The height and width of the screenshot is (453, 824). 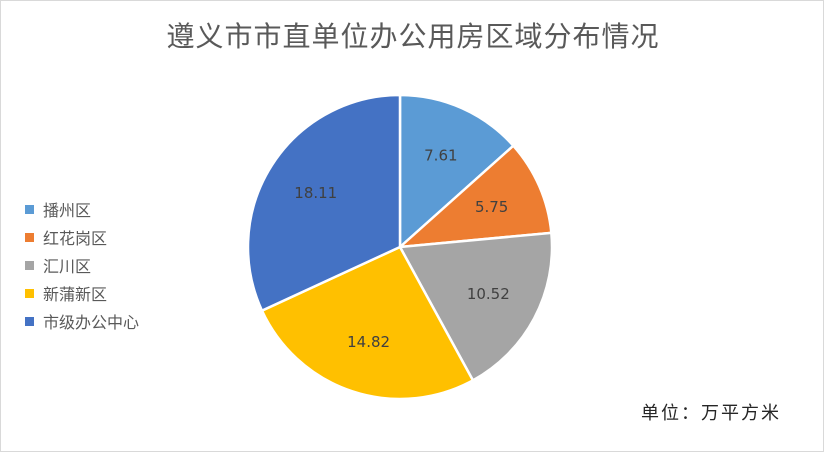 What do you see at coordinates (440, 156) in the screenshot?
I see `data-label-bozhou: 7.61` at bounding box center [440, 156].